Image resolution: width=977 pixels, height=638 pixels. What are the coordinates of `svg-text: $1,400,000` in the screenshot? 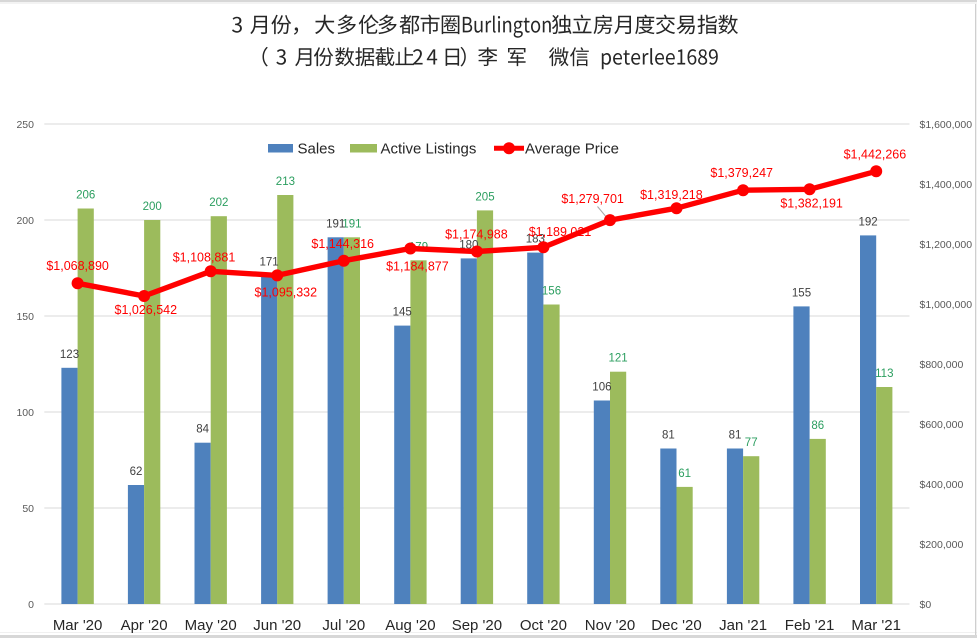 It's located at (946, 185).